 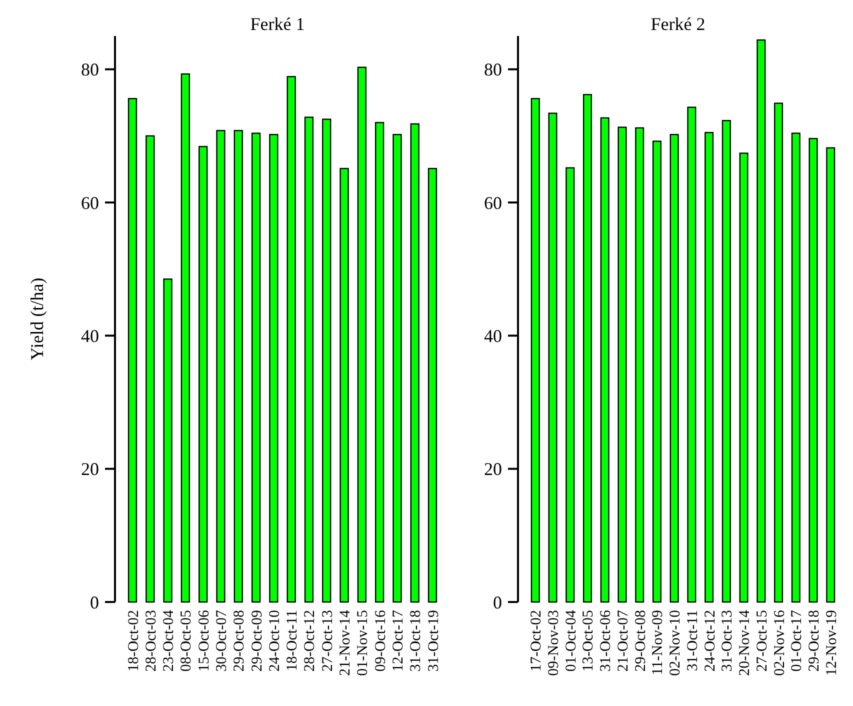 What do you see at coordinates (676, 643) in the screenshot?
I see `x-tick-label: 02-Nov-10` at bounding box center [676, 643].